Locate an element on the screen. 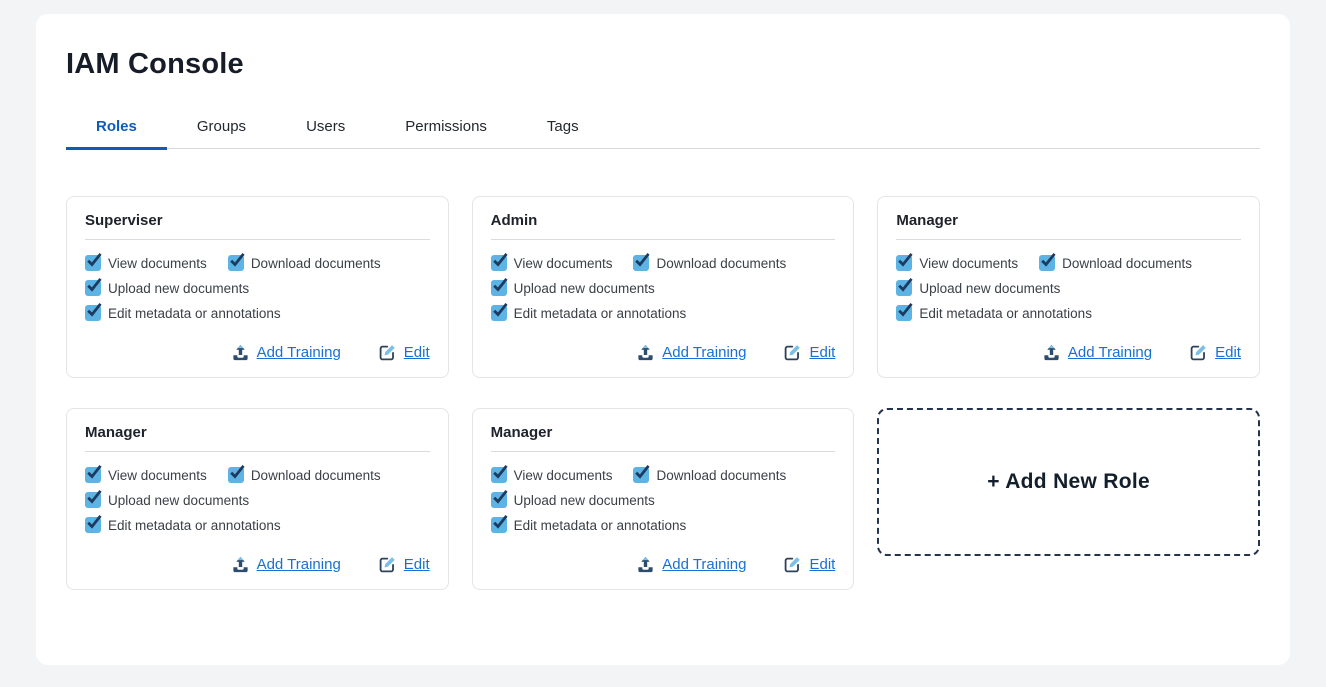 This screenshot has height=687, width=1326. page-title: IAM Console is located at coordinates (155, 64).